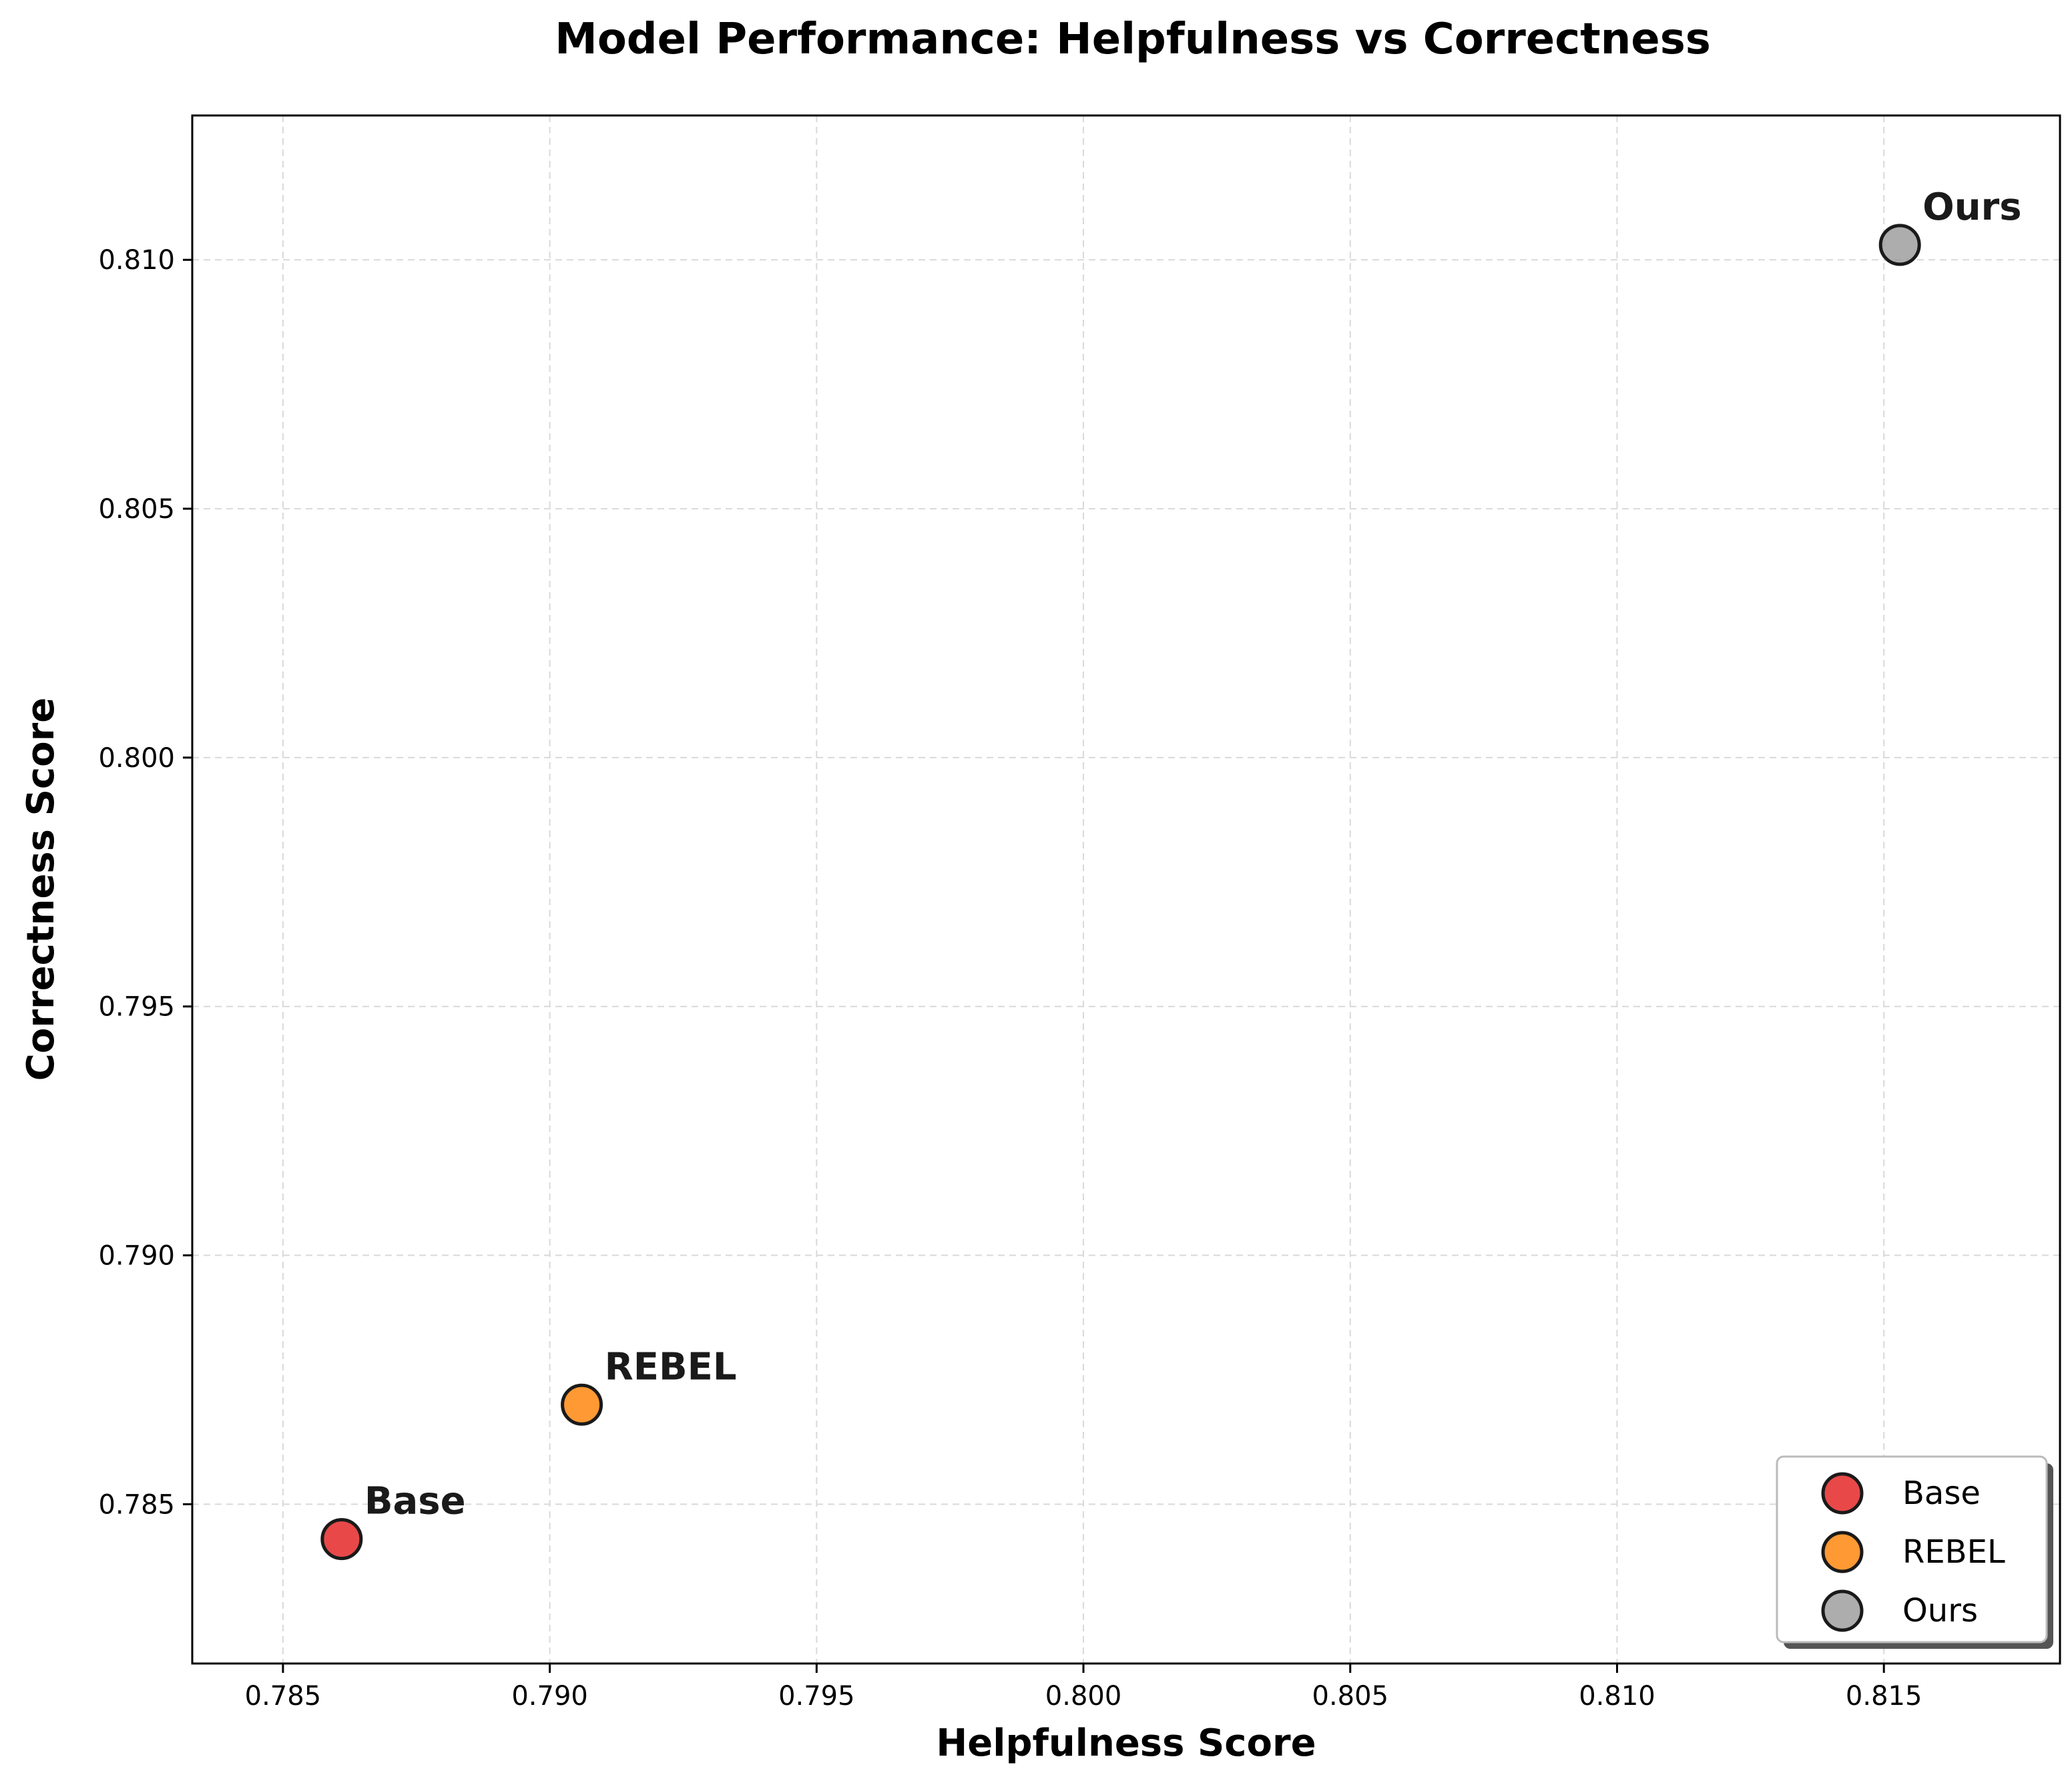  Describe the element at coordinates (1126, 1743) in the screenshot. I see `x-axis-label: Helpfulness Score` at that location.